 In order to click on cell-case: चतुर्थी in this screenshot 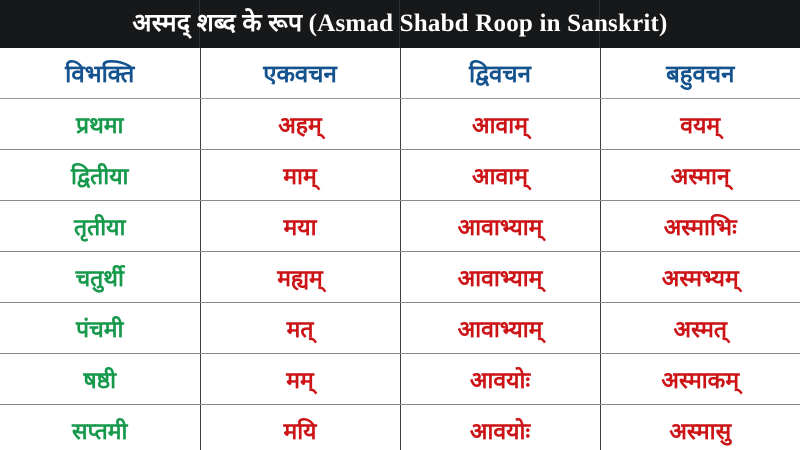, I will do `click(100, 277)`.